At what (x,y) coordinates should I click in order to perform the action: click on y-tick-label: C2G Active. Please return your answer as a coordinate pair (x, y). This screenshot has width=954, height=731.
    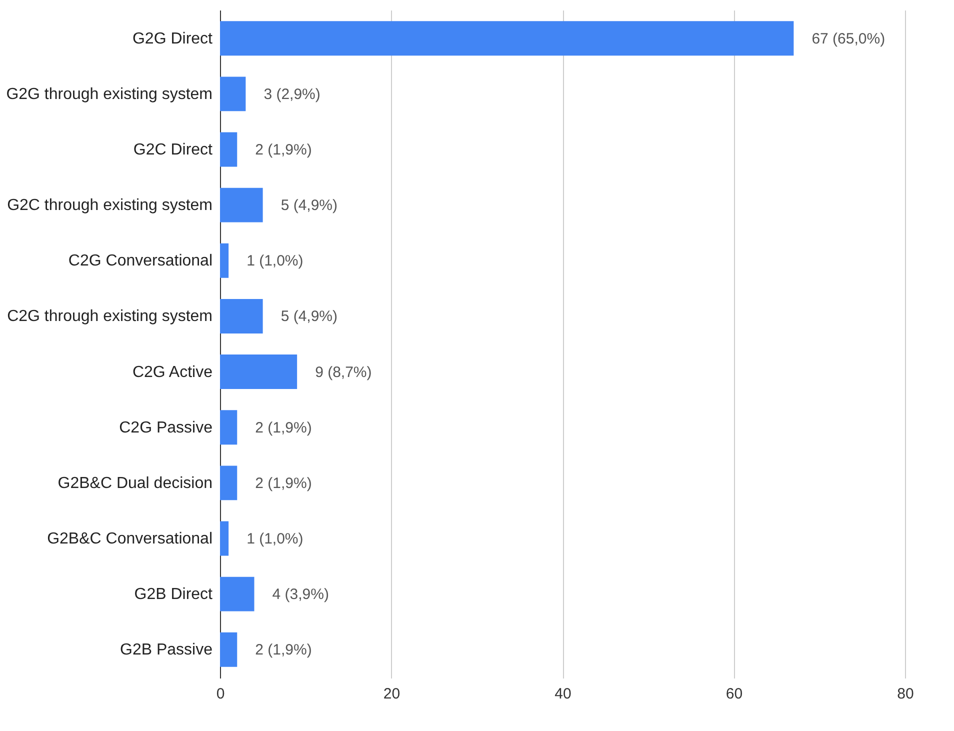
    Looking at the image, I should click on (172, 372).